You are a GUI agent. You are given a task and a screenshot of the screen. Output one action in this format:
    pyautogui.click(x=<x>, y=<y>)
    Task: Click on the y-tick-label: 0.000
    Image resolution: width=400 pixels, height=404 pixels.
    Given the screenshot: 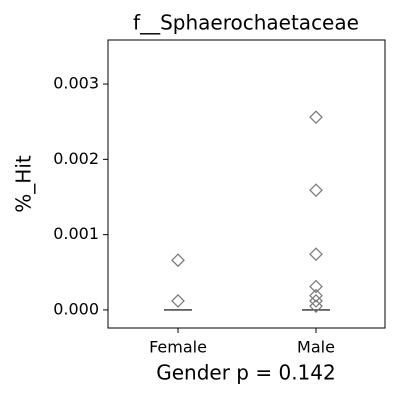 What is the action you would take?
    pyautogui.click(x=76, y=308)
    